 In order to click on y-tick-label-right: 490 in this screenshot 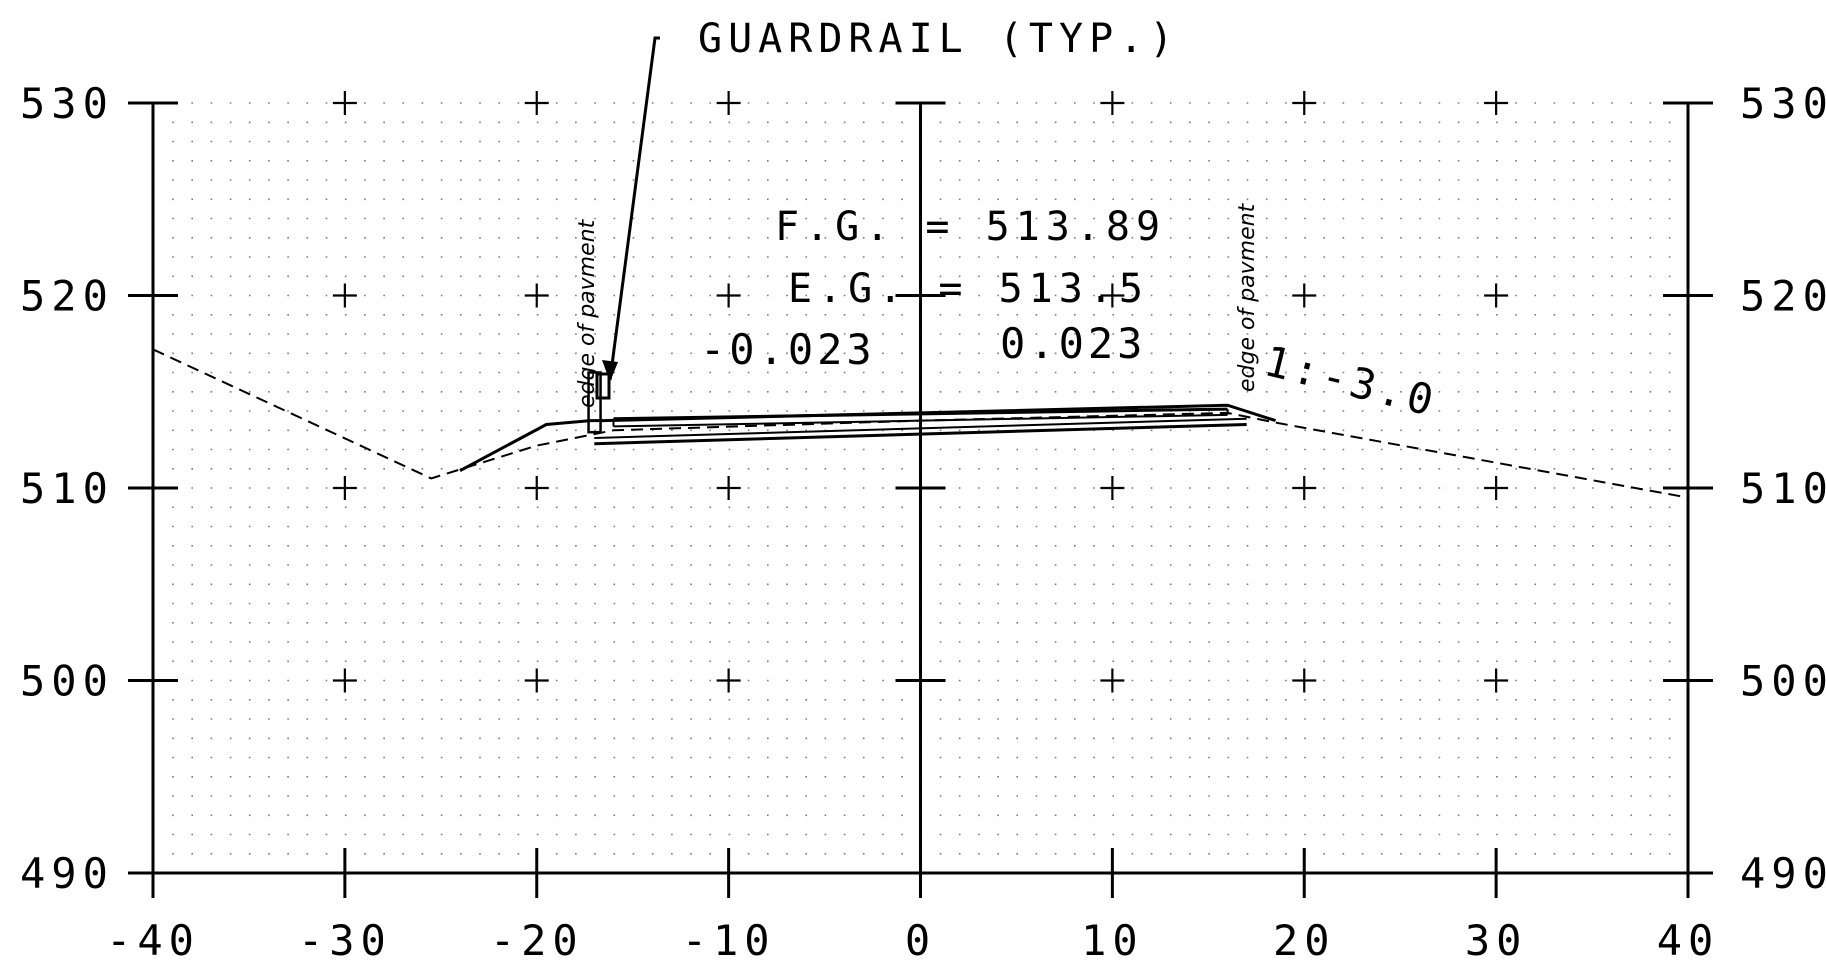, I will do `click(1783, 873)`.